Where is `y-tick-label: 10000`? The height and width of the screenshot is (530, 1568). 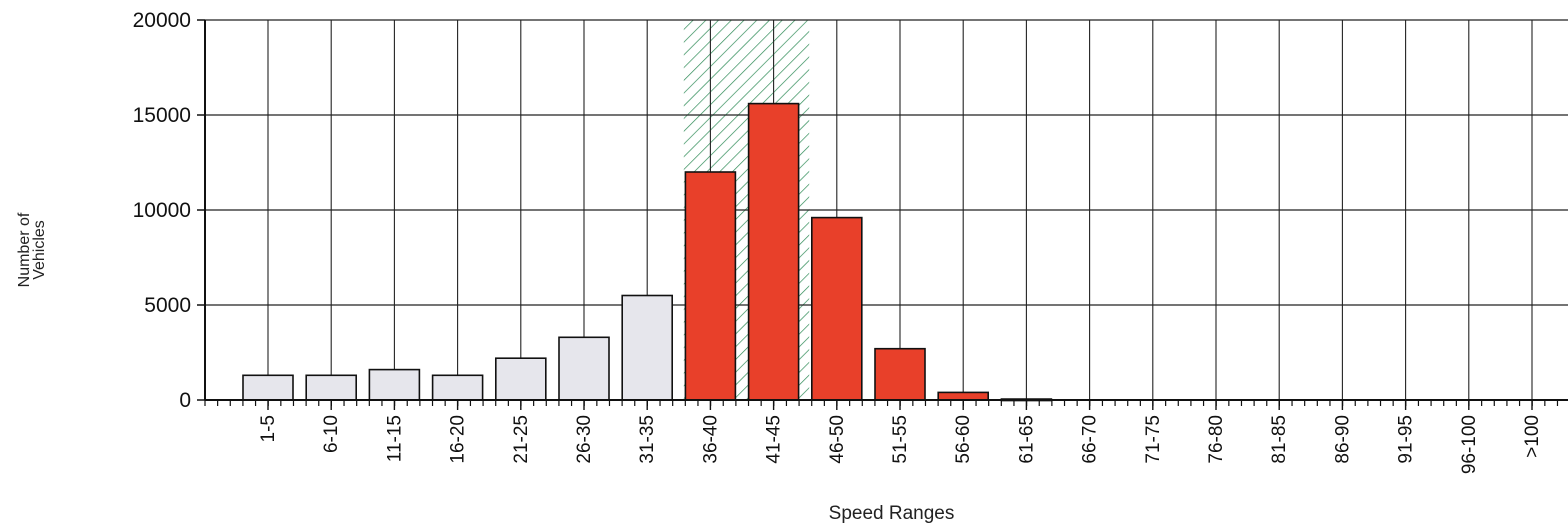 y-tick-label: 10000 is located at coordinates (162, 210).